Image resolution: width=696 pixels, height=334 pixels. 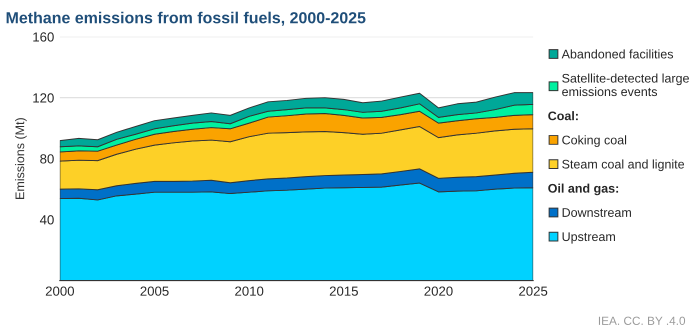 What do you see at coordinates (43, 98) in the screenshot?
I see `y-tick-label: 120` at bounding box center [43, 98].